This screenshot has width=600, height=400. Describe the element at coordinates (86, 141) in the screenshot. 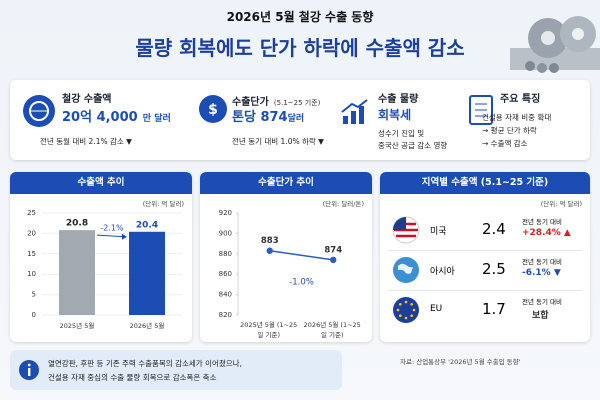

I see `card-note: 전년 동월 대비 2.1% 감소 ▼` at that location.